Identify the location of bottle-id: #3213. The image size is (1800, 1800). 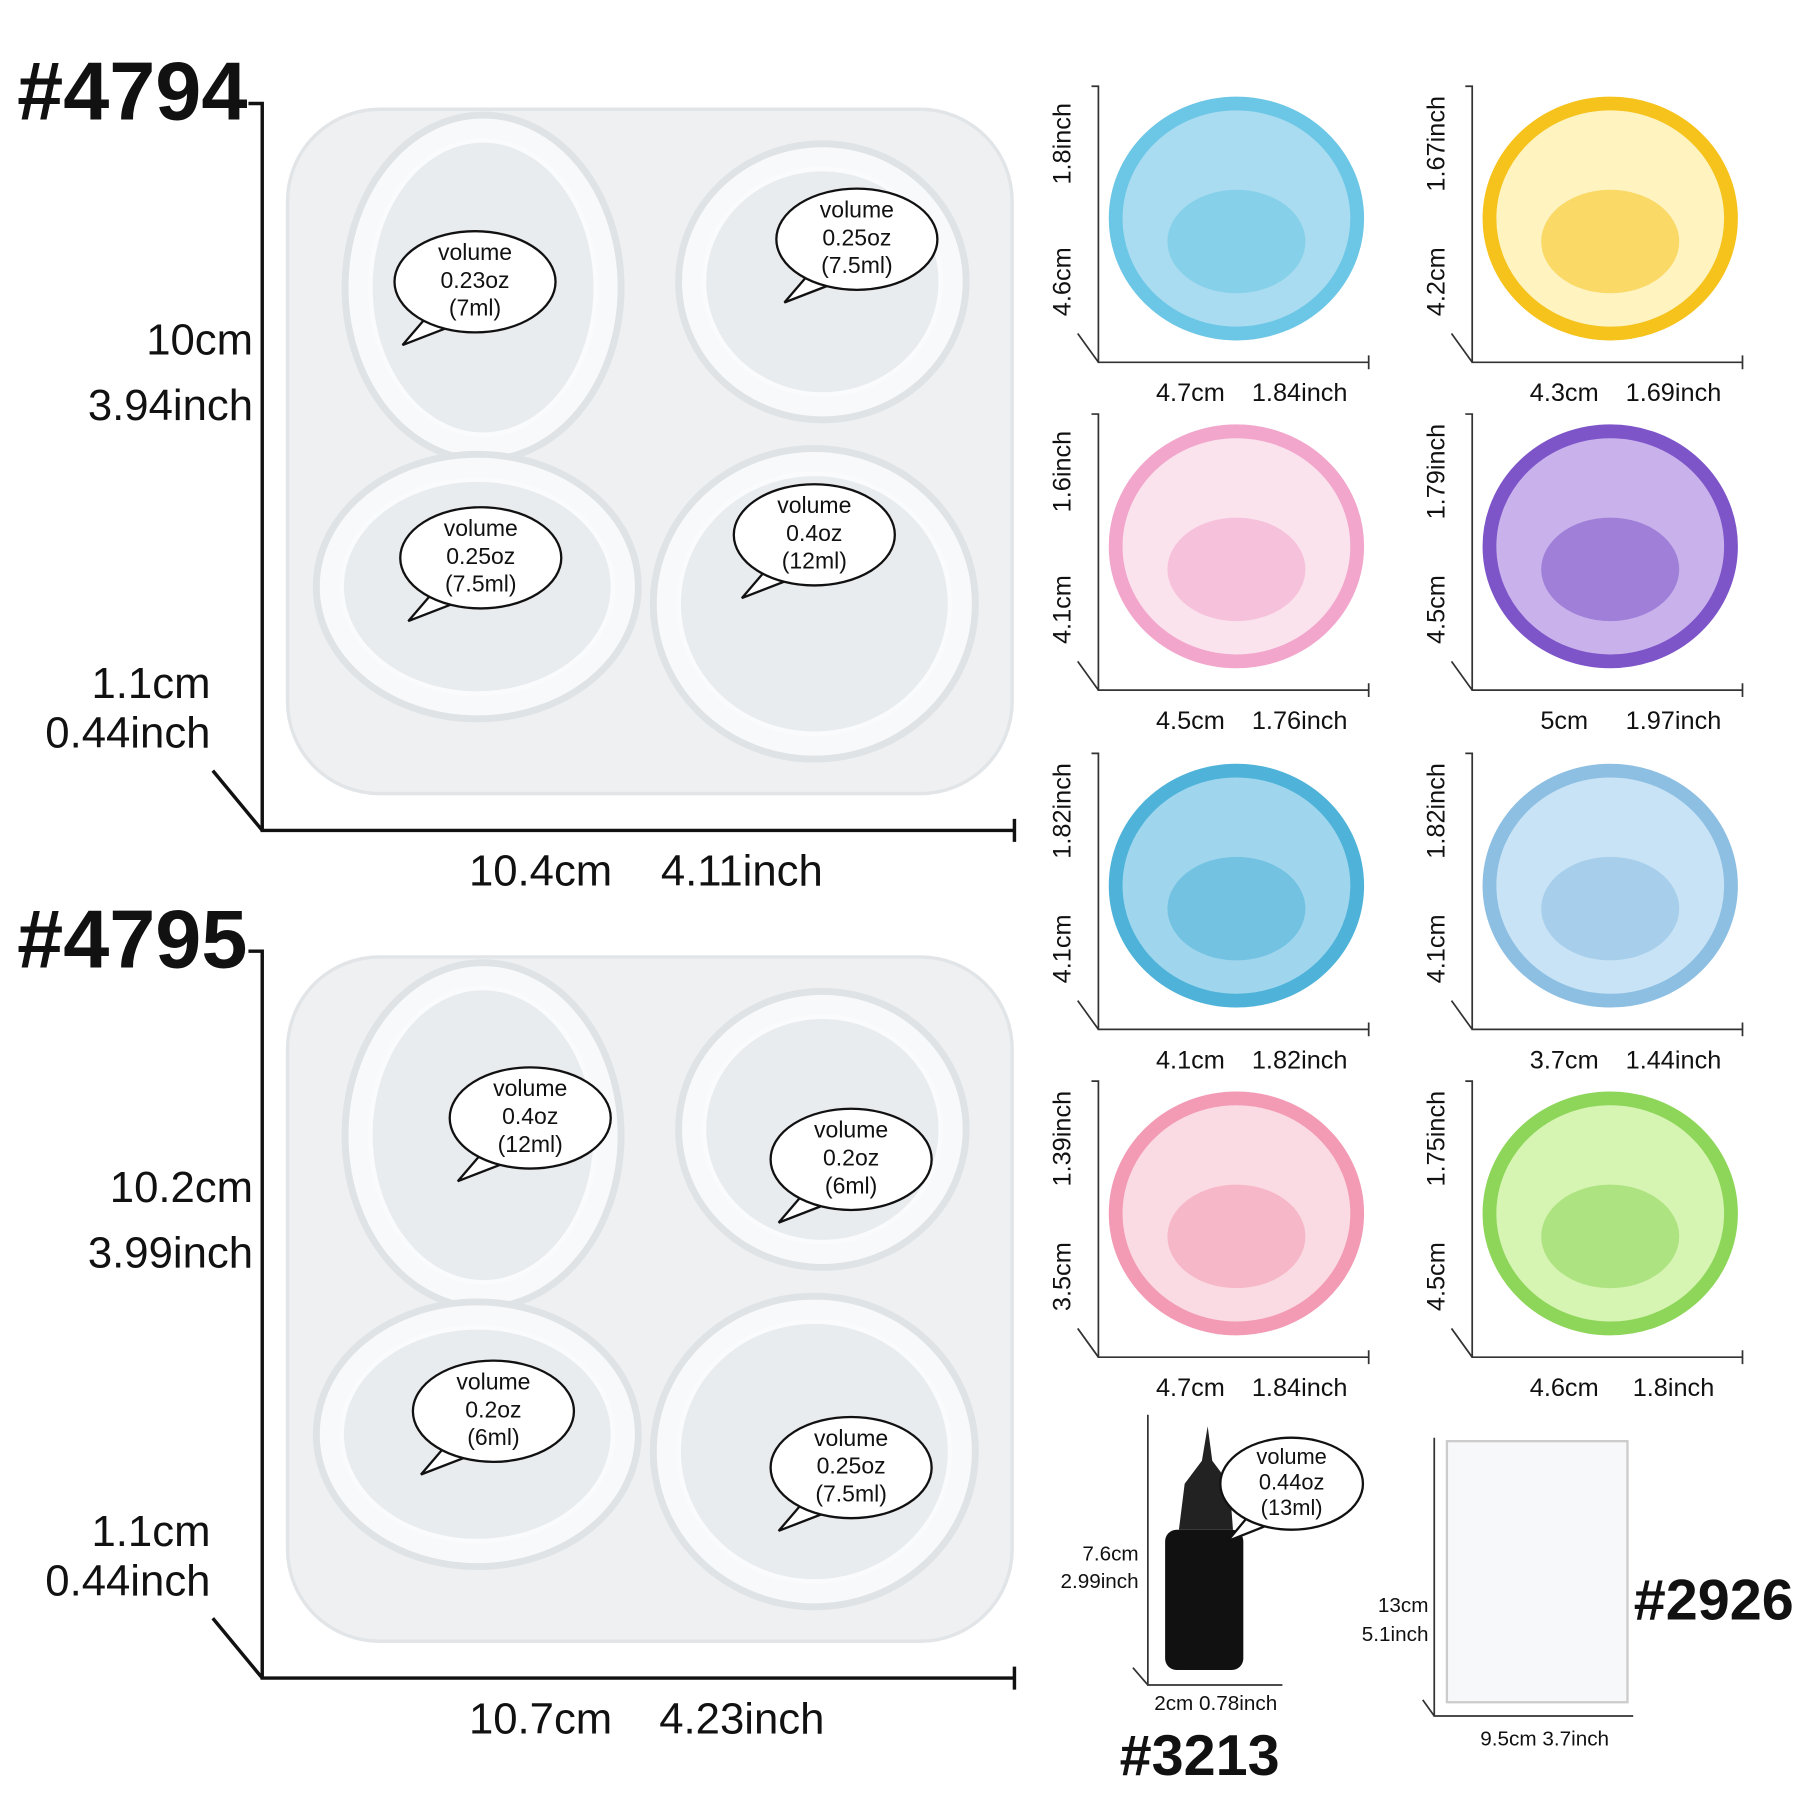
(1200, 1756).